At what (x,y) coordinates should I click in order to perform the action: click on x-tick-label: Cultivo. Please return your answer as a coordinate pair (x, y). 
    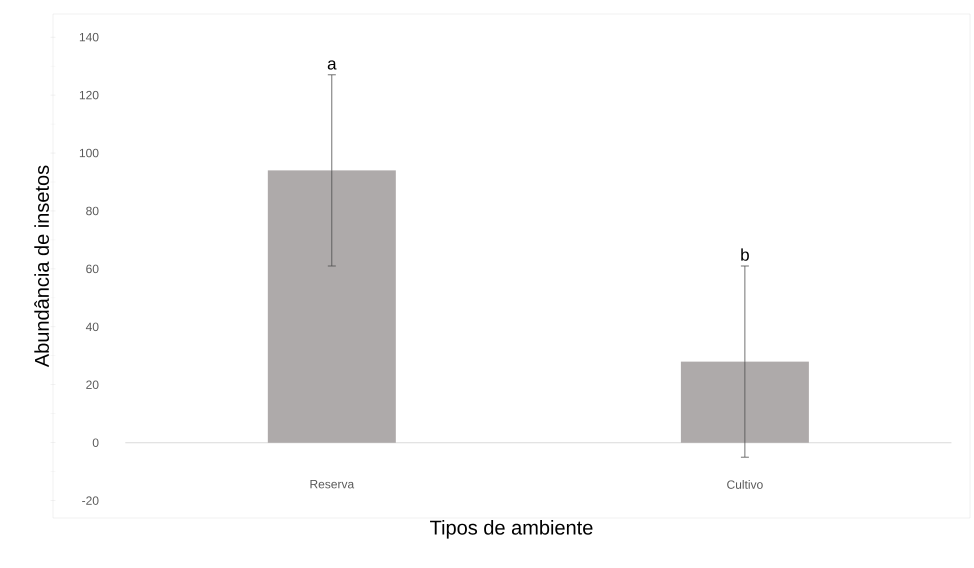
    Looking at the image, I should click on (745, 484).